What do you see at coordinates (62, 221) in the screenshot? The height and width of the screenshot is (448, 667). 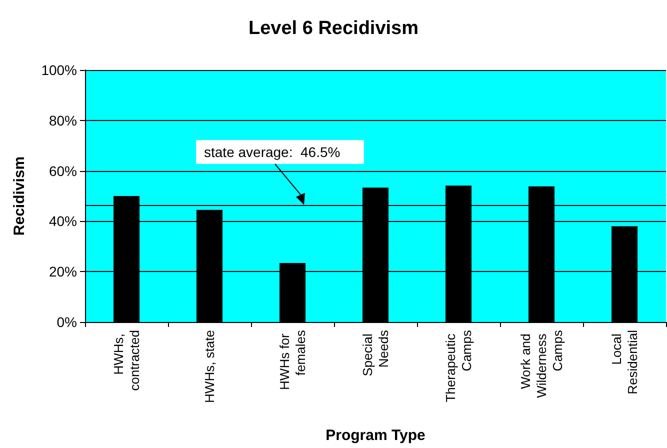 I see `y-tick-label: 40%` at bounding box center [62, 221].